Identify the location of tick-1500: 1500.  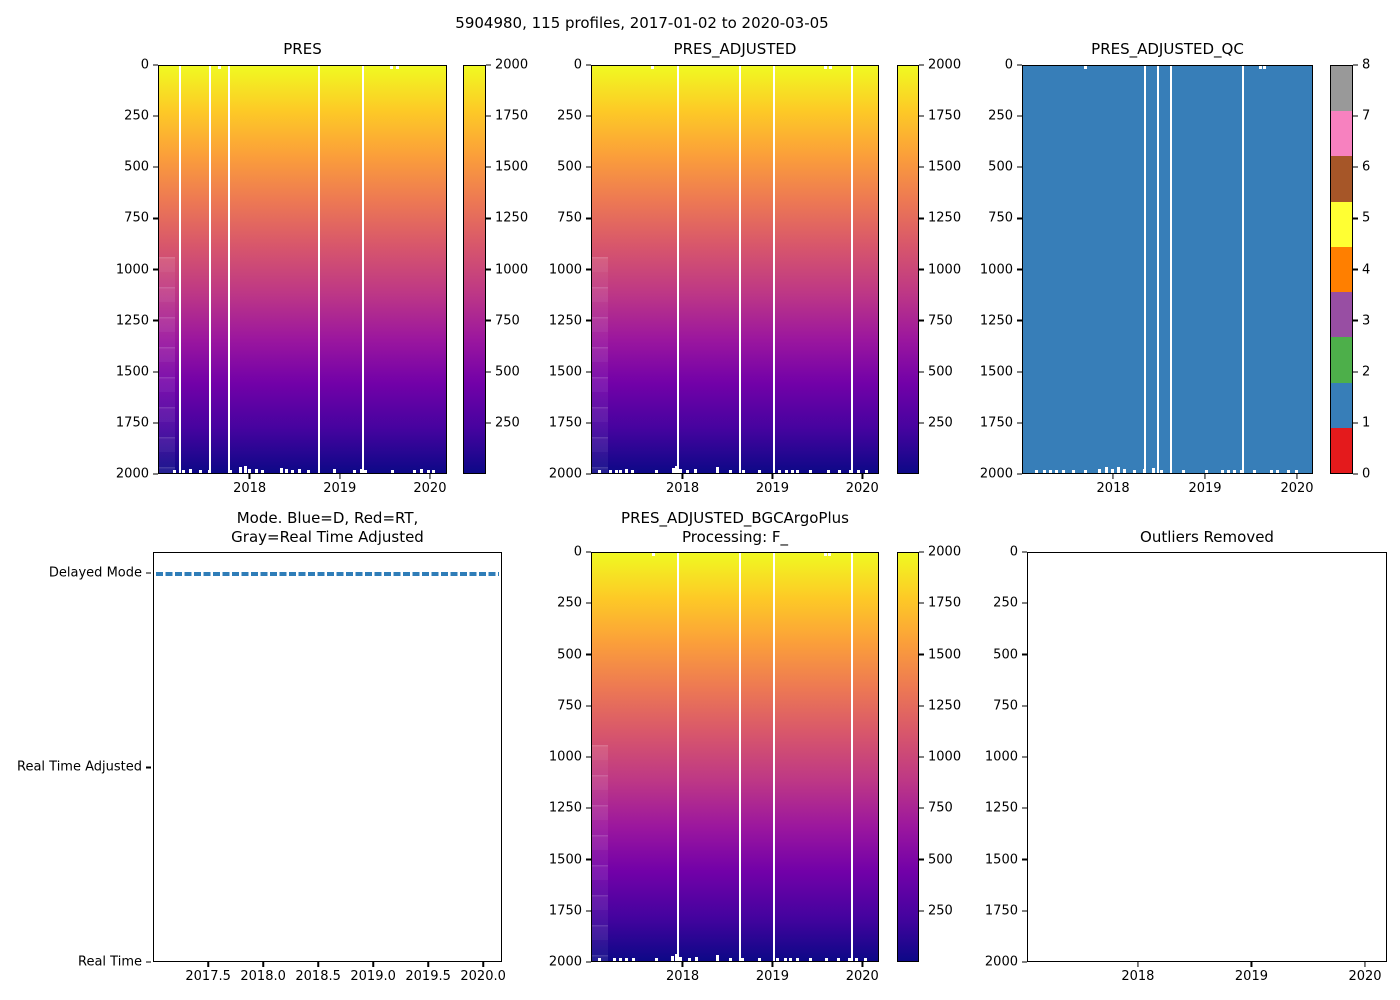
(1006, 859).